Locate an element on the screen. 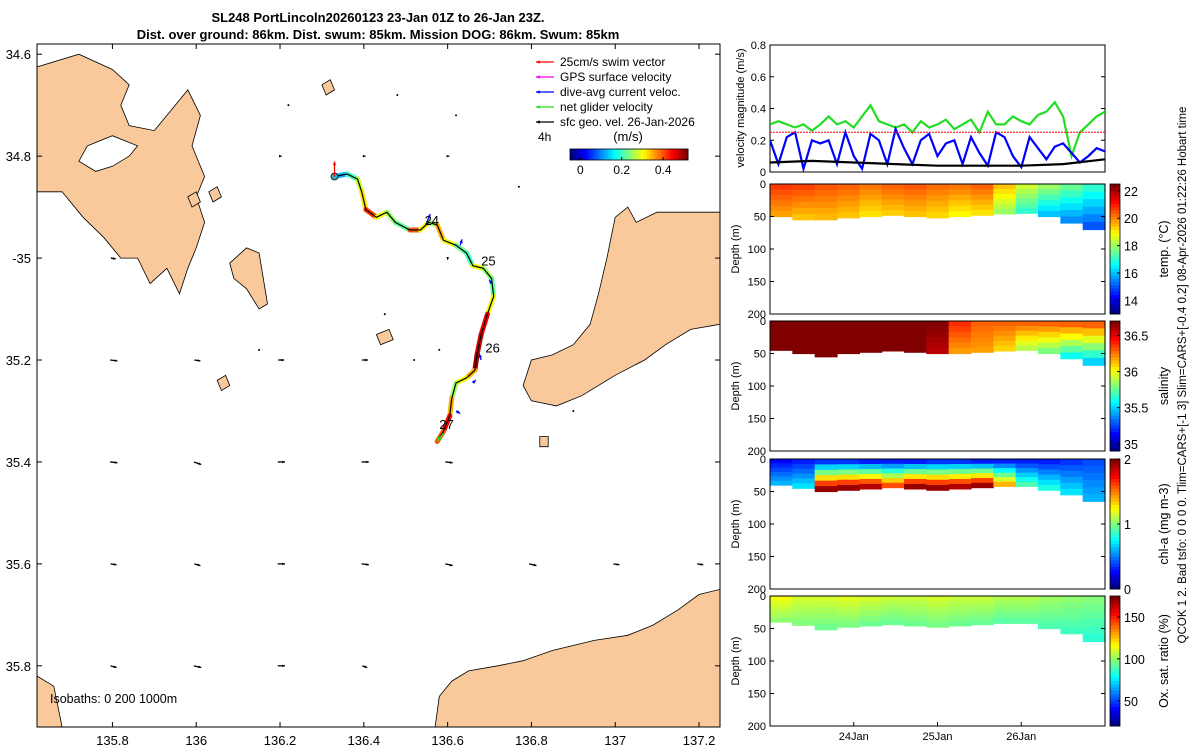 This screenshot has width=1200, height=750. section-colorbar: 50 100 150 is located at coordinates (1127, 661).